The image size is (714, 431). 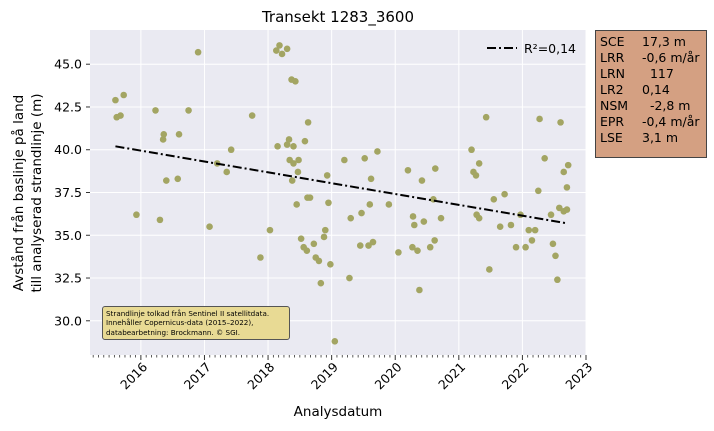 What do you see at coordinates (653, 74) in the screenshot?
I see `stat-row-lrn: LRN 117` at bounding box center [653, 74].